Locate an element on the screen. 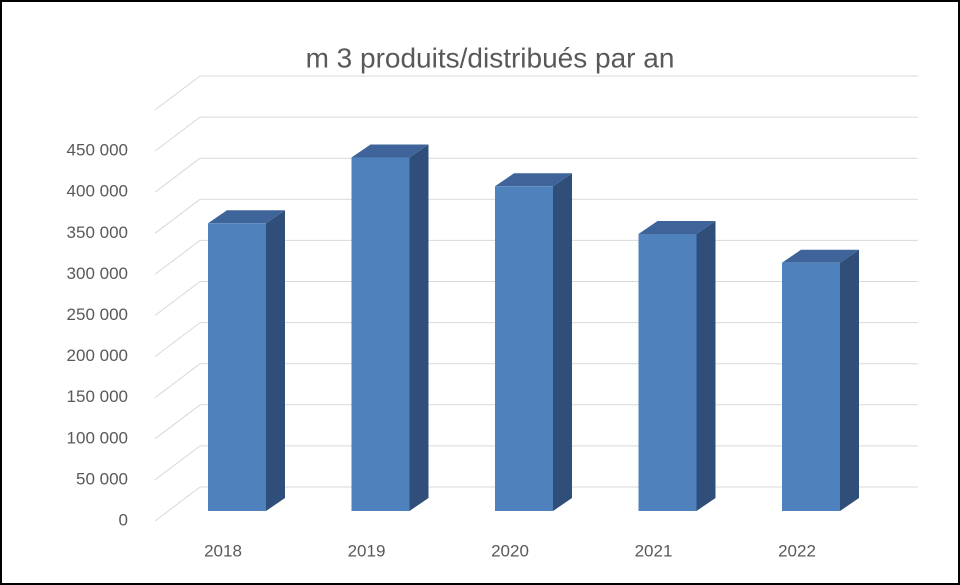  x-tick-label: 2018 is located at coordinates (223, 550).